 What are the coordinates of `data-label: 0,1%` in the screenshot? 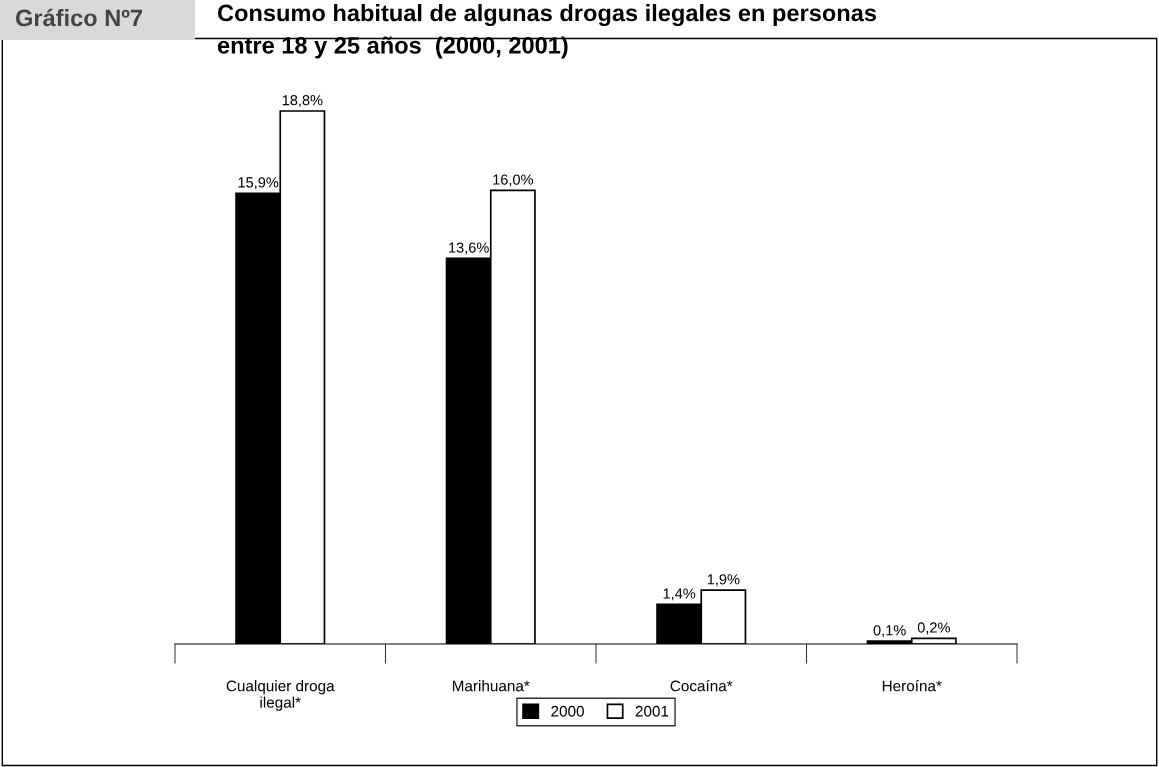 It's located at (889, 631).